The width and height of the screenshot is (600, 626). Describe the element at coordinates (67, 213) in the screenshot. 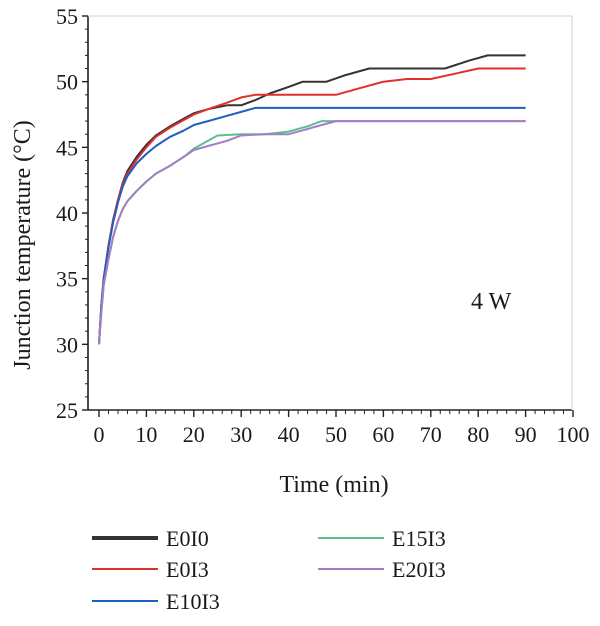

I see `y-tick-label: 40` at that location.